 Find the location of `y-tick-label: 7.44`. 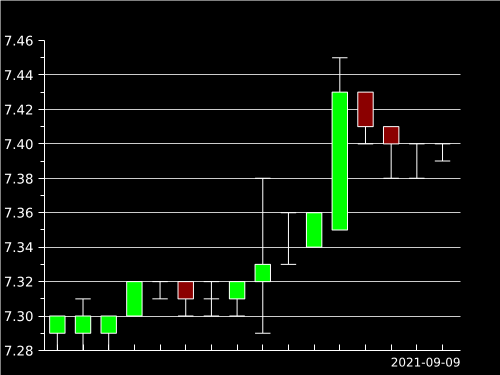

y-tick-label: 7.44 is located at coordinates (19, 76).